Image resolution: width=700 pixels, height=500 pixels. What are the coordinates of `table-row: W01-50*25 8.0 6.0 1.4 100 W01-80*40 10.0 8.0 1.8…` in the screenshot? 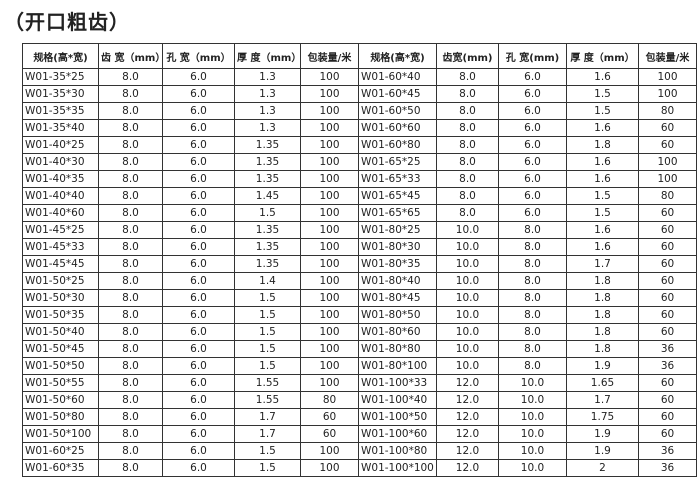 It's located at (359, 281).